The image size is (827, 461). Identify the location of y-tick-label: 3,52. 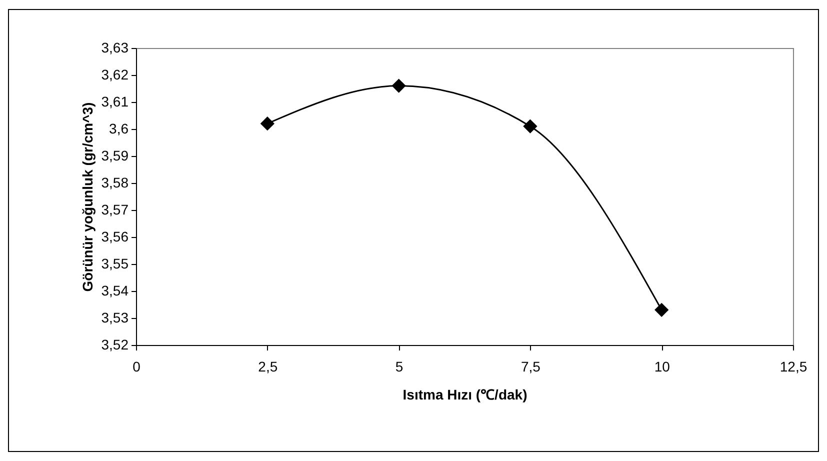
(115, 344).